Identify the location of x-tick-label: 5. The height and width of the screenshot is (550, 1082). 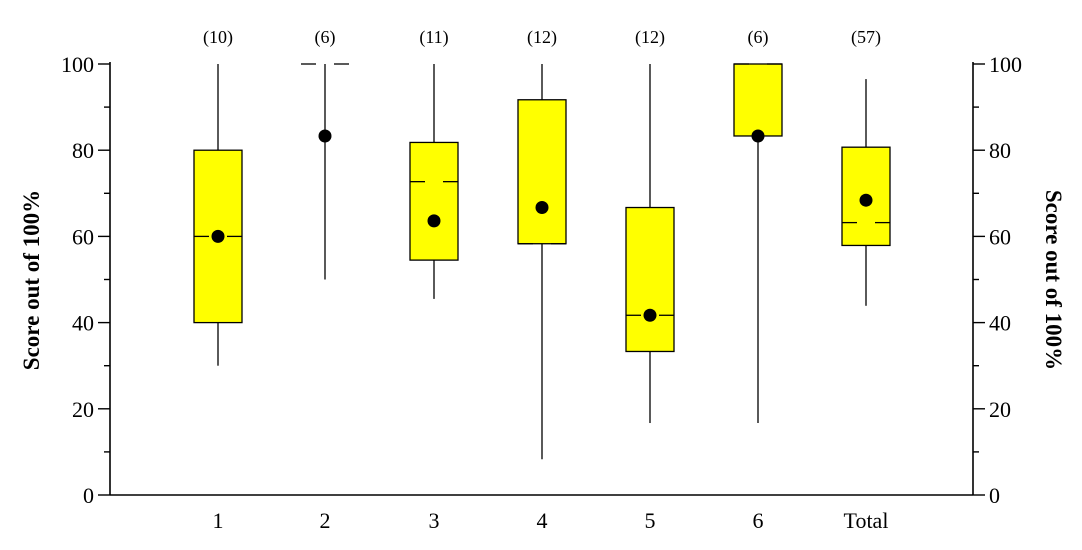
(650, 520).